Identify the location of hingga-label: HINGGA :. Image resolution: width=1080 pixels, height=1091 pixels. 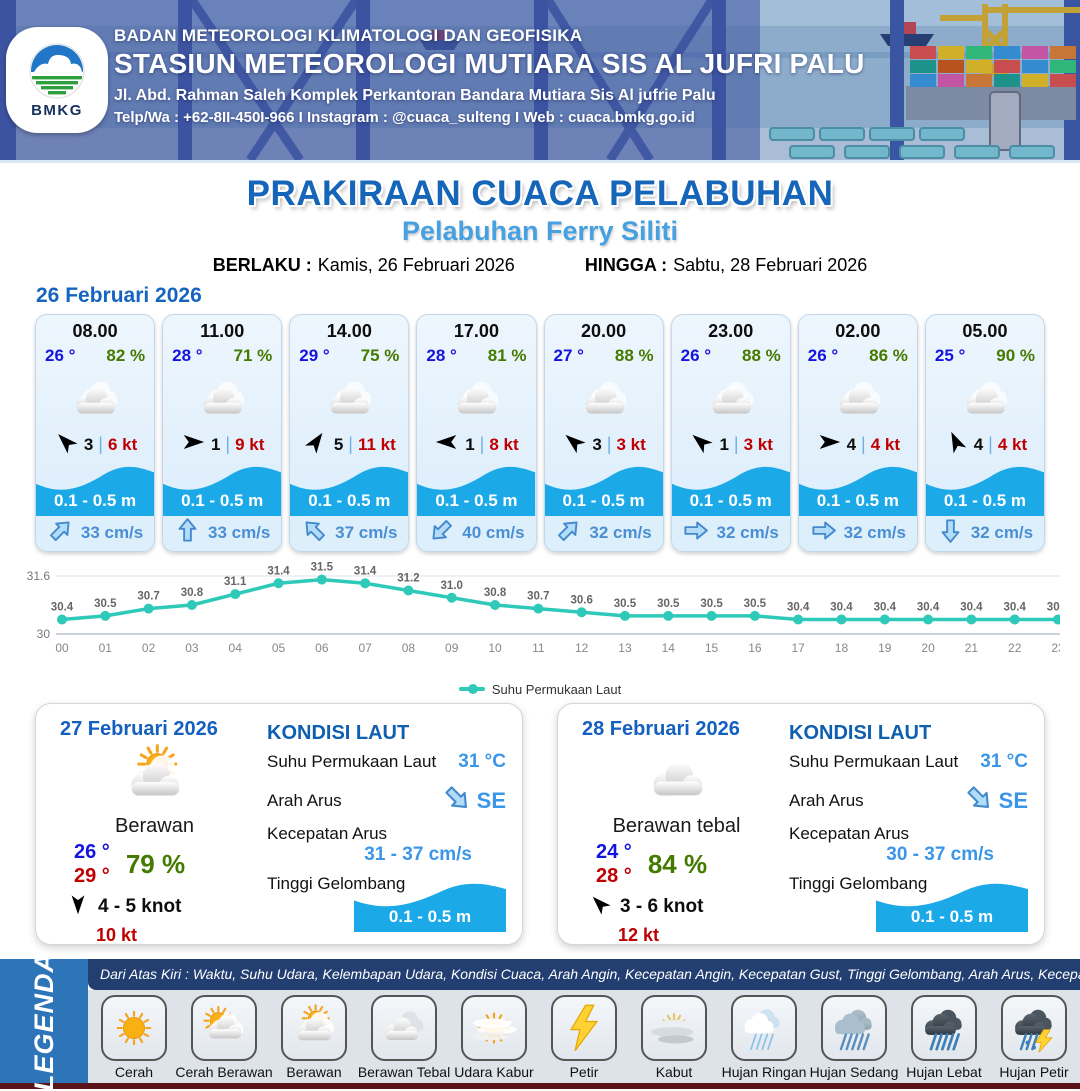
(626, 265).